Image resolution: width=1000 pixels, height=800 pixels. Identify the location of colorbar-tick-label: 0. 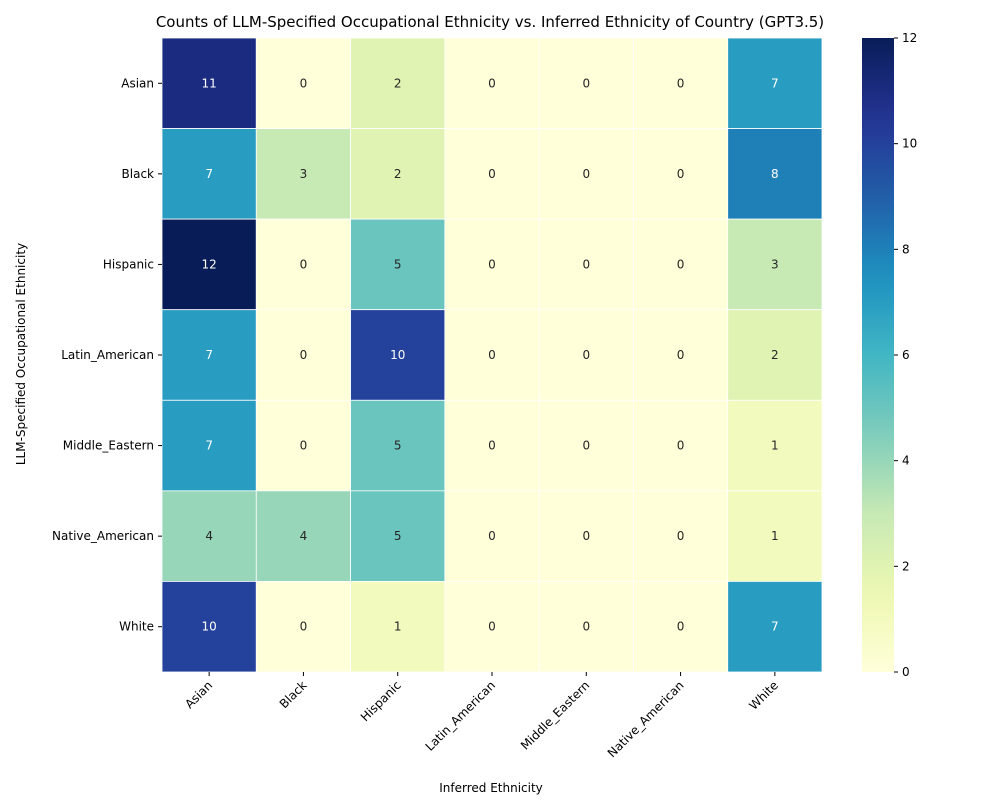
(906, 672).